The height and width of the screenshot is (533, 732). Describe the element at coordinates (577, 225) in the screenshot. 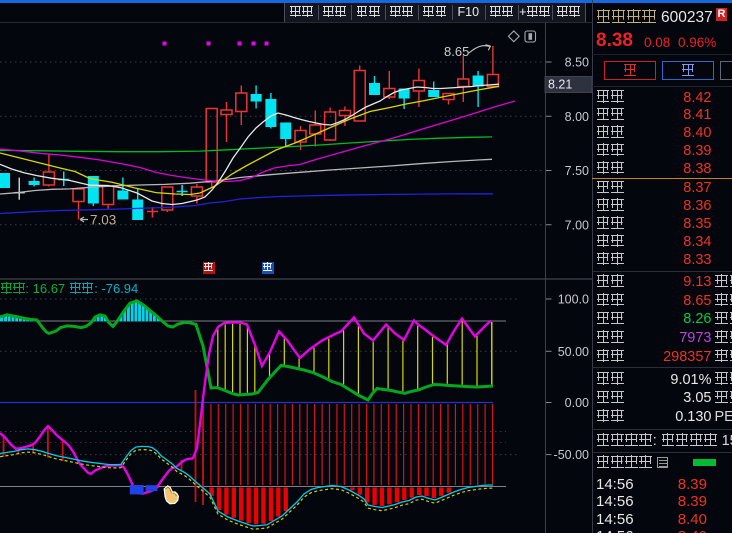

I see `svg-text: 7.00` at that location.